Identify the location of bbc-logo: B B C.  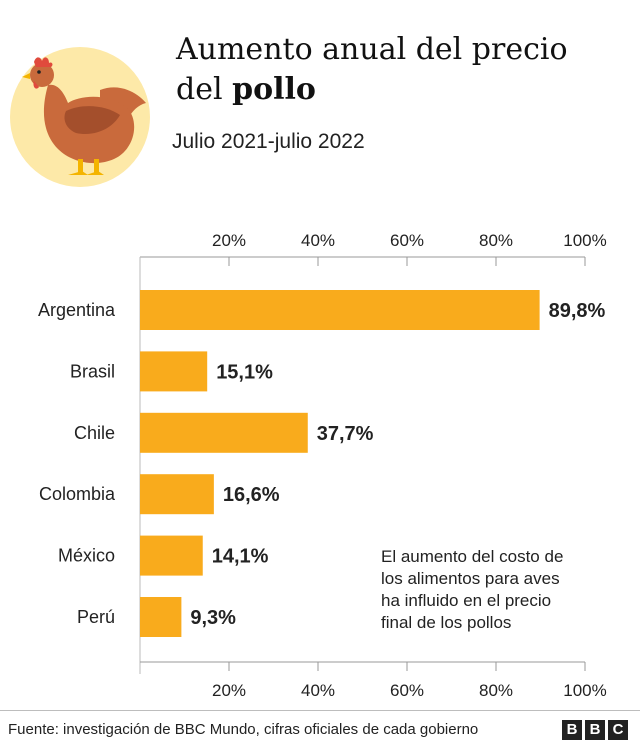
(595, 730).